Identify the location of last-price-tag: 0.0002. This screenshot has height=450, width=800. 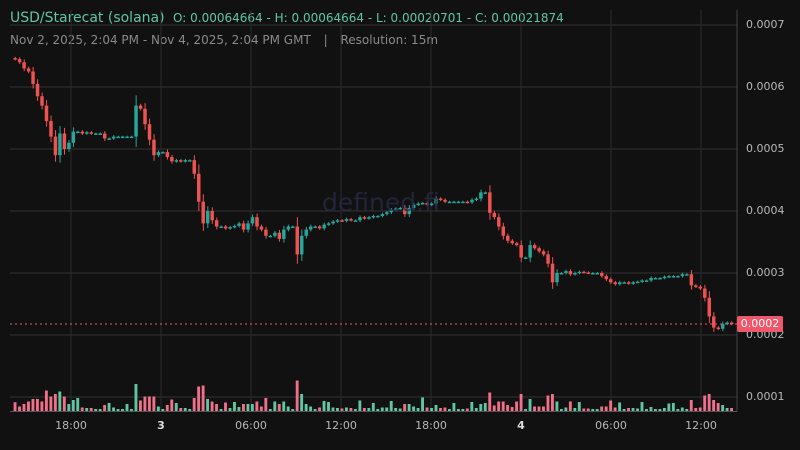
(760, 324).